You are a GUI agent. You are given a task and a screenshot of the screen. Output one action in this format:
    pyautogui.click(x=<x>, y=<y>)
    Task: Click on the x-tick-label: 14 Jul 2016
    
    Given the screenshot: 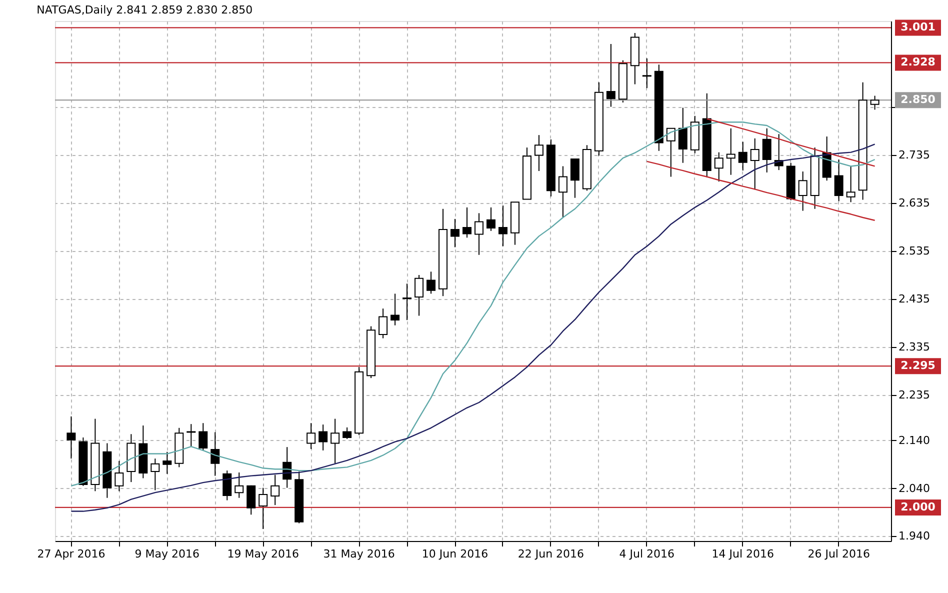 What is the action you would take?
    pyautogui.click(x=743, y=554)
    